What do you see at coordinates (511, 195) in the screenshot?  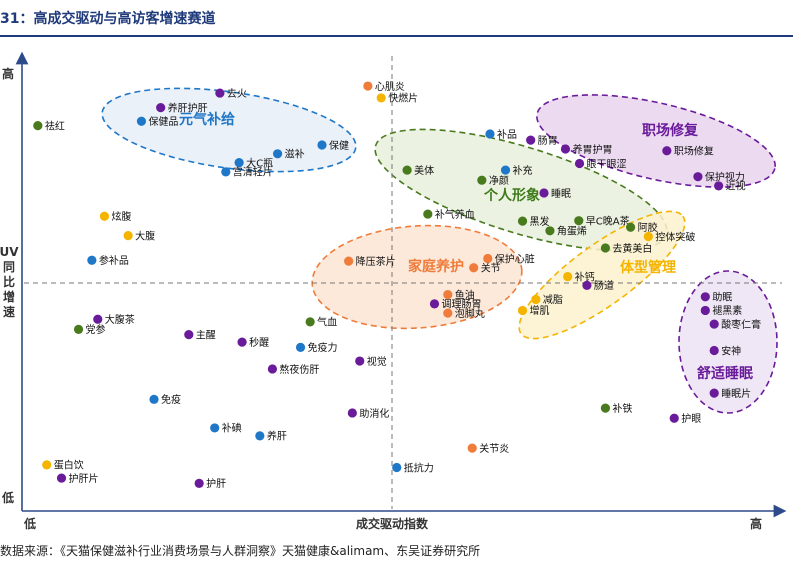 I see `cluster-label: 个人形象` at bounding box center [511, 195].